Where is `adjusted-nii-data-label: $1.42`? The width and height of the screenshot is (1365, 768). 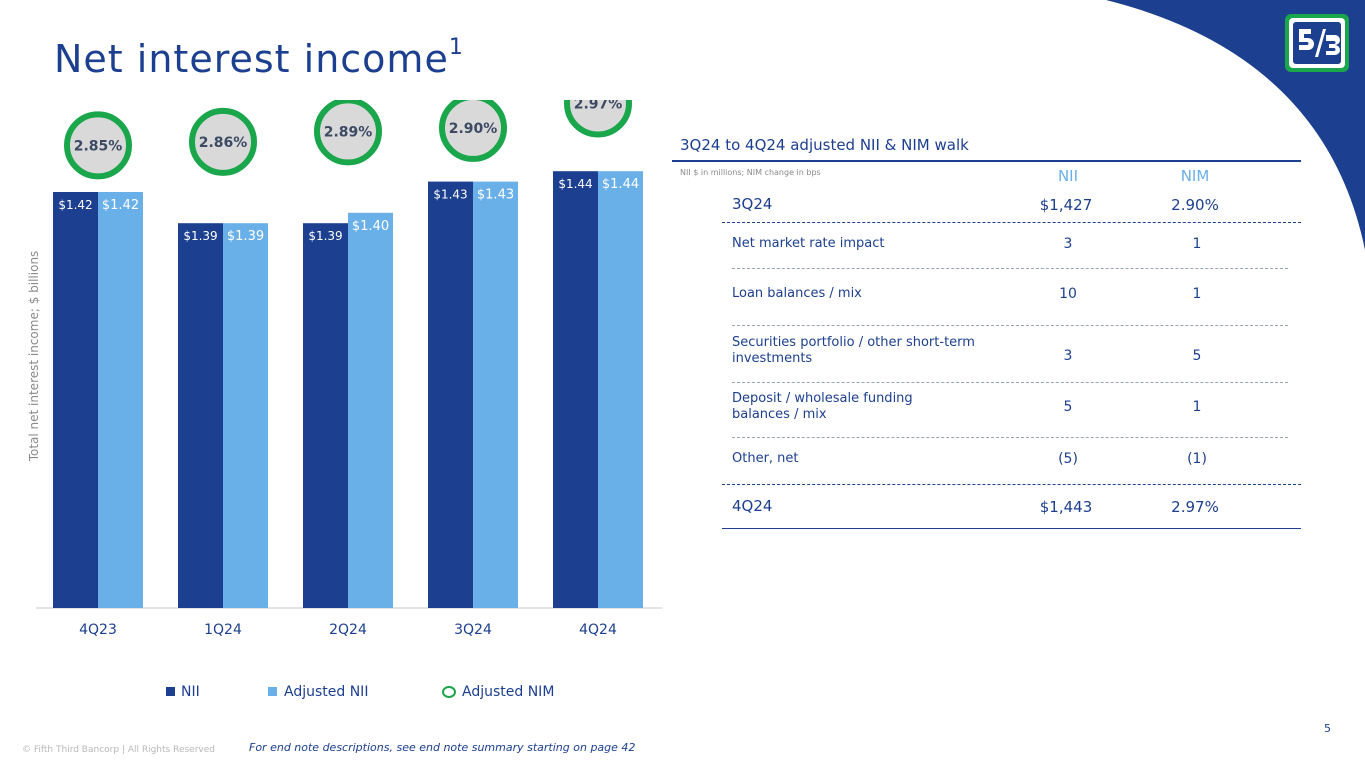 adjusted-nii-data-label: $1.42 is located at coordinates (120, 205).